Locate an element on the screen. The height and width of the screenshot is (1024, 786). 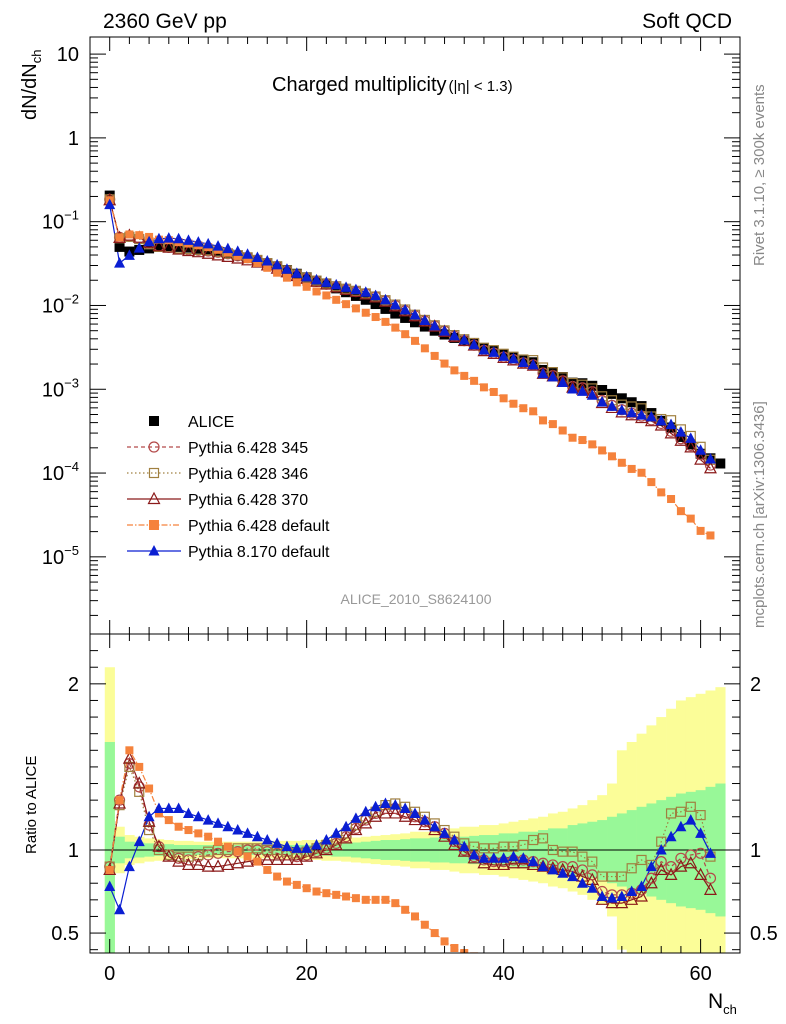
main-y-tick-label: 10⁻³ is located at coordinates (60, 388).